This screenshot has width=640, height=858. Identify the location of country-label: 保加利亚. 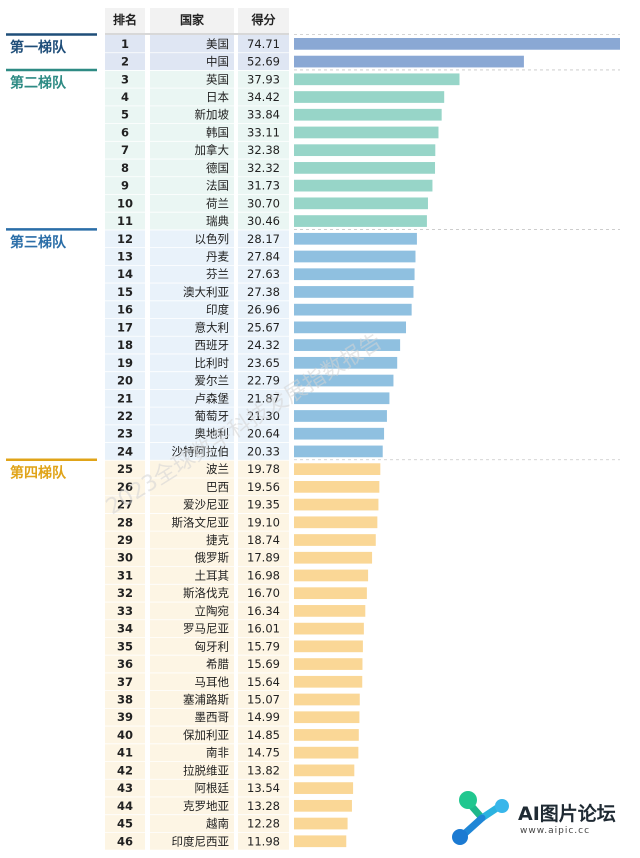
(206, 735).